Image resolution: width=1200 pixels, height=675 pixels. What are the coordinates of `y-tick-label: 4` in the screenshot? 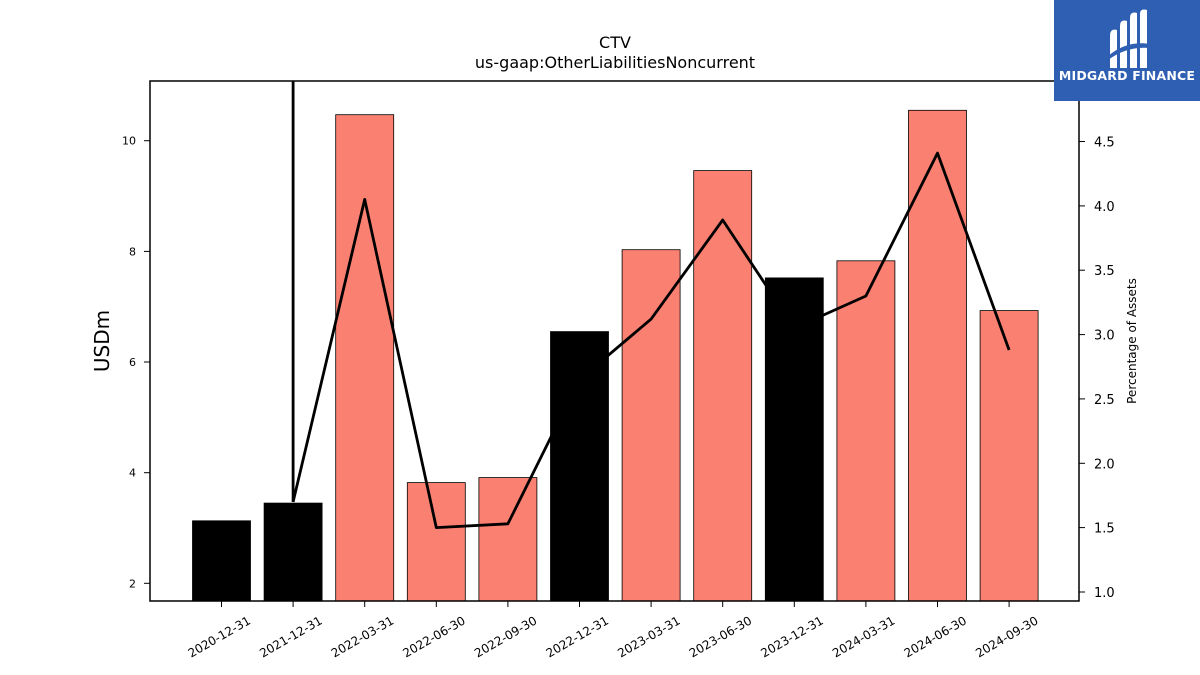 It's located at (132, 473).